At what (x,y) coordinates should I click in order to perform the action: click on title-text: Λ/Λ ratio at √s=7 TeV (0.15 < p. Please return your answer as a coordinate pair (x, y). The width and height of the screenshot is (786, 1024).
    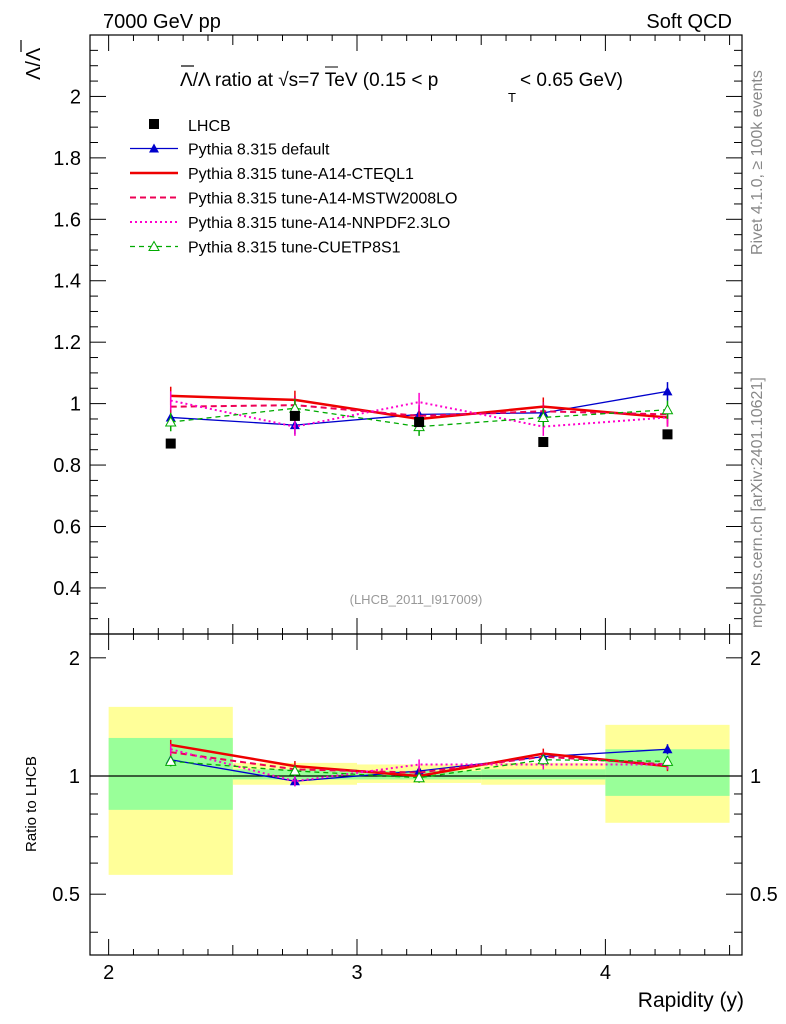
    Looking at the image, I should click on (309, 80).